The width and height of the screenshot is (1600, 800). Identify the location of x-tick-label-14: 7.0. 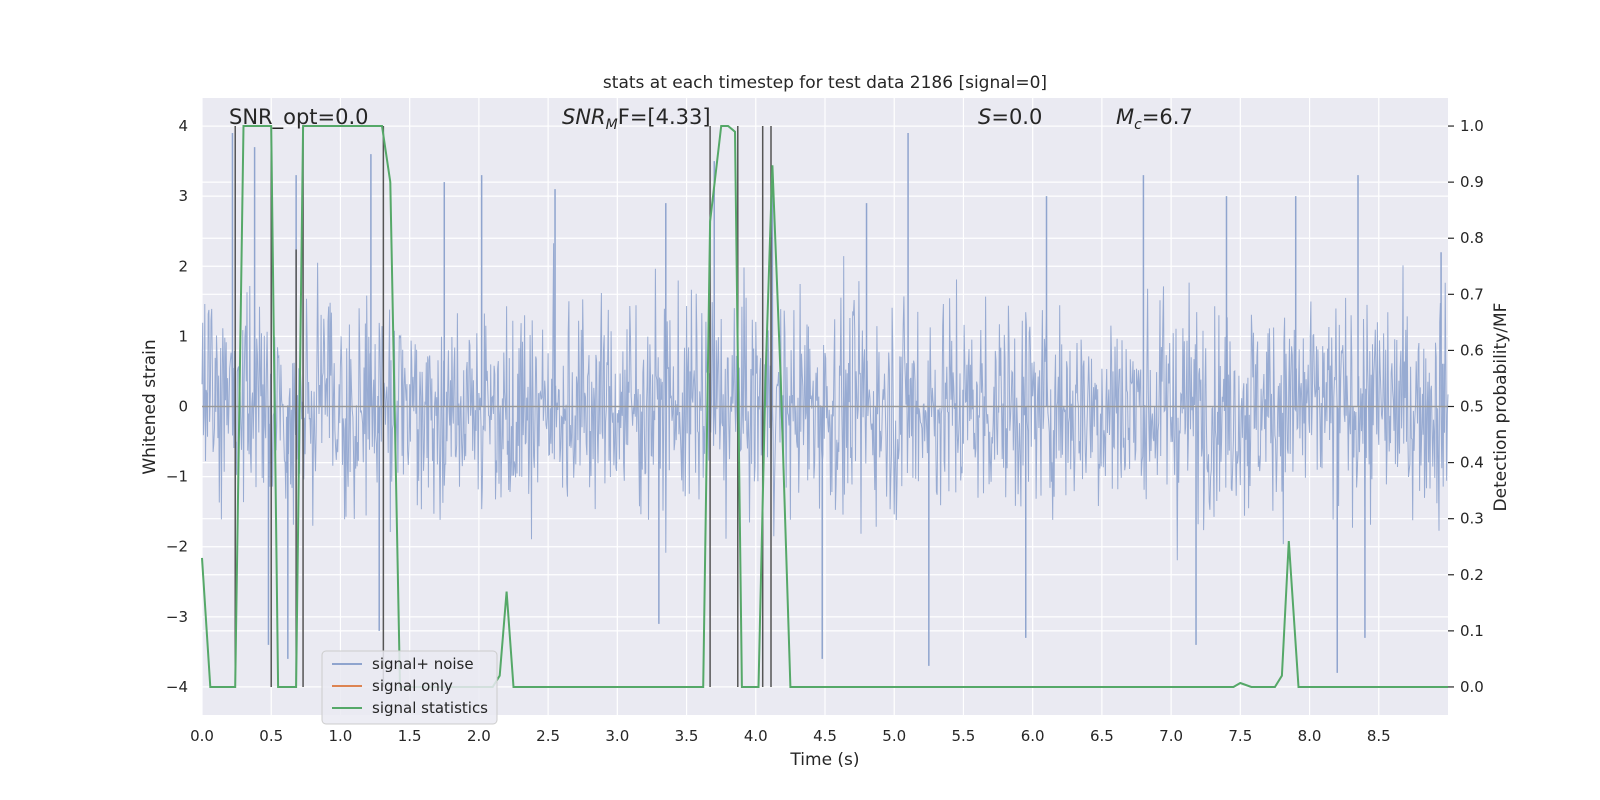
(1171, 736).